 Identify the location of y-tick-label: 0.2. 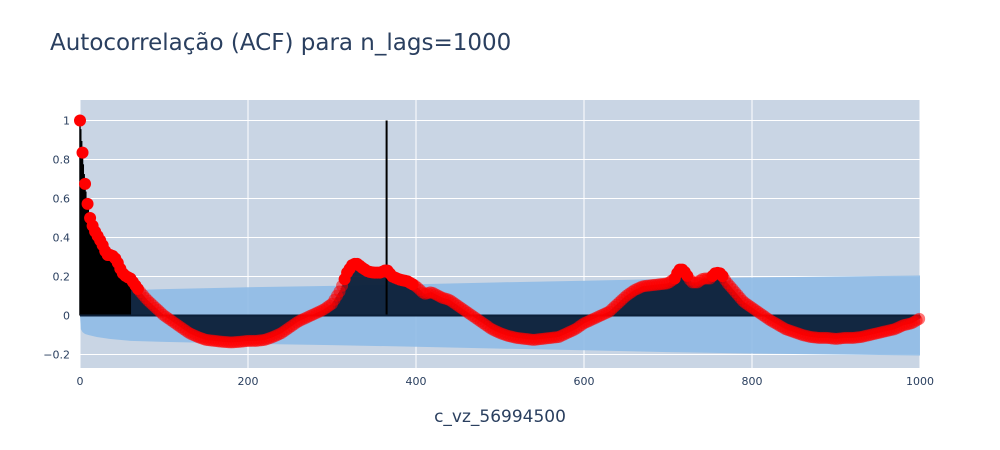
(62, 277).